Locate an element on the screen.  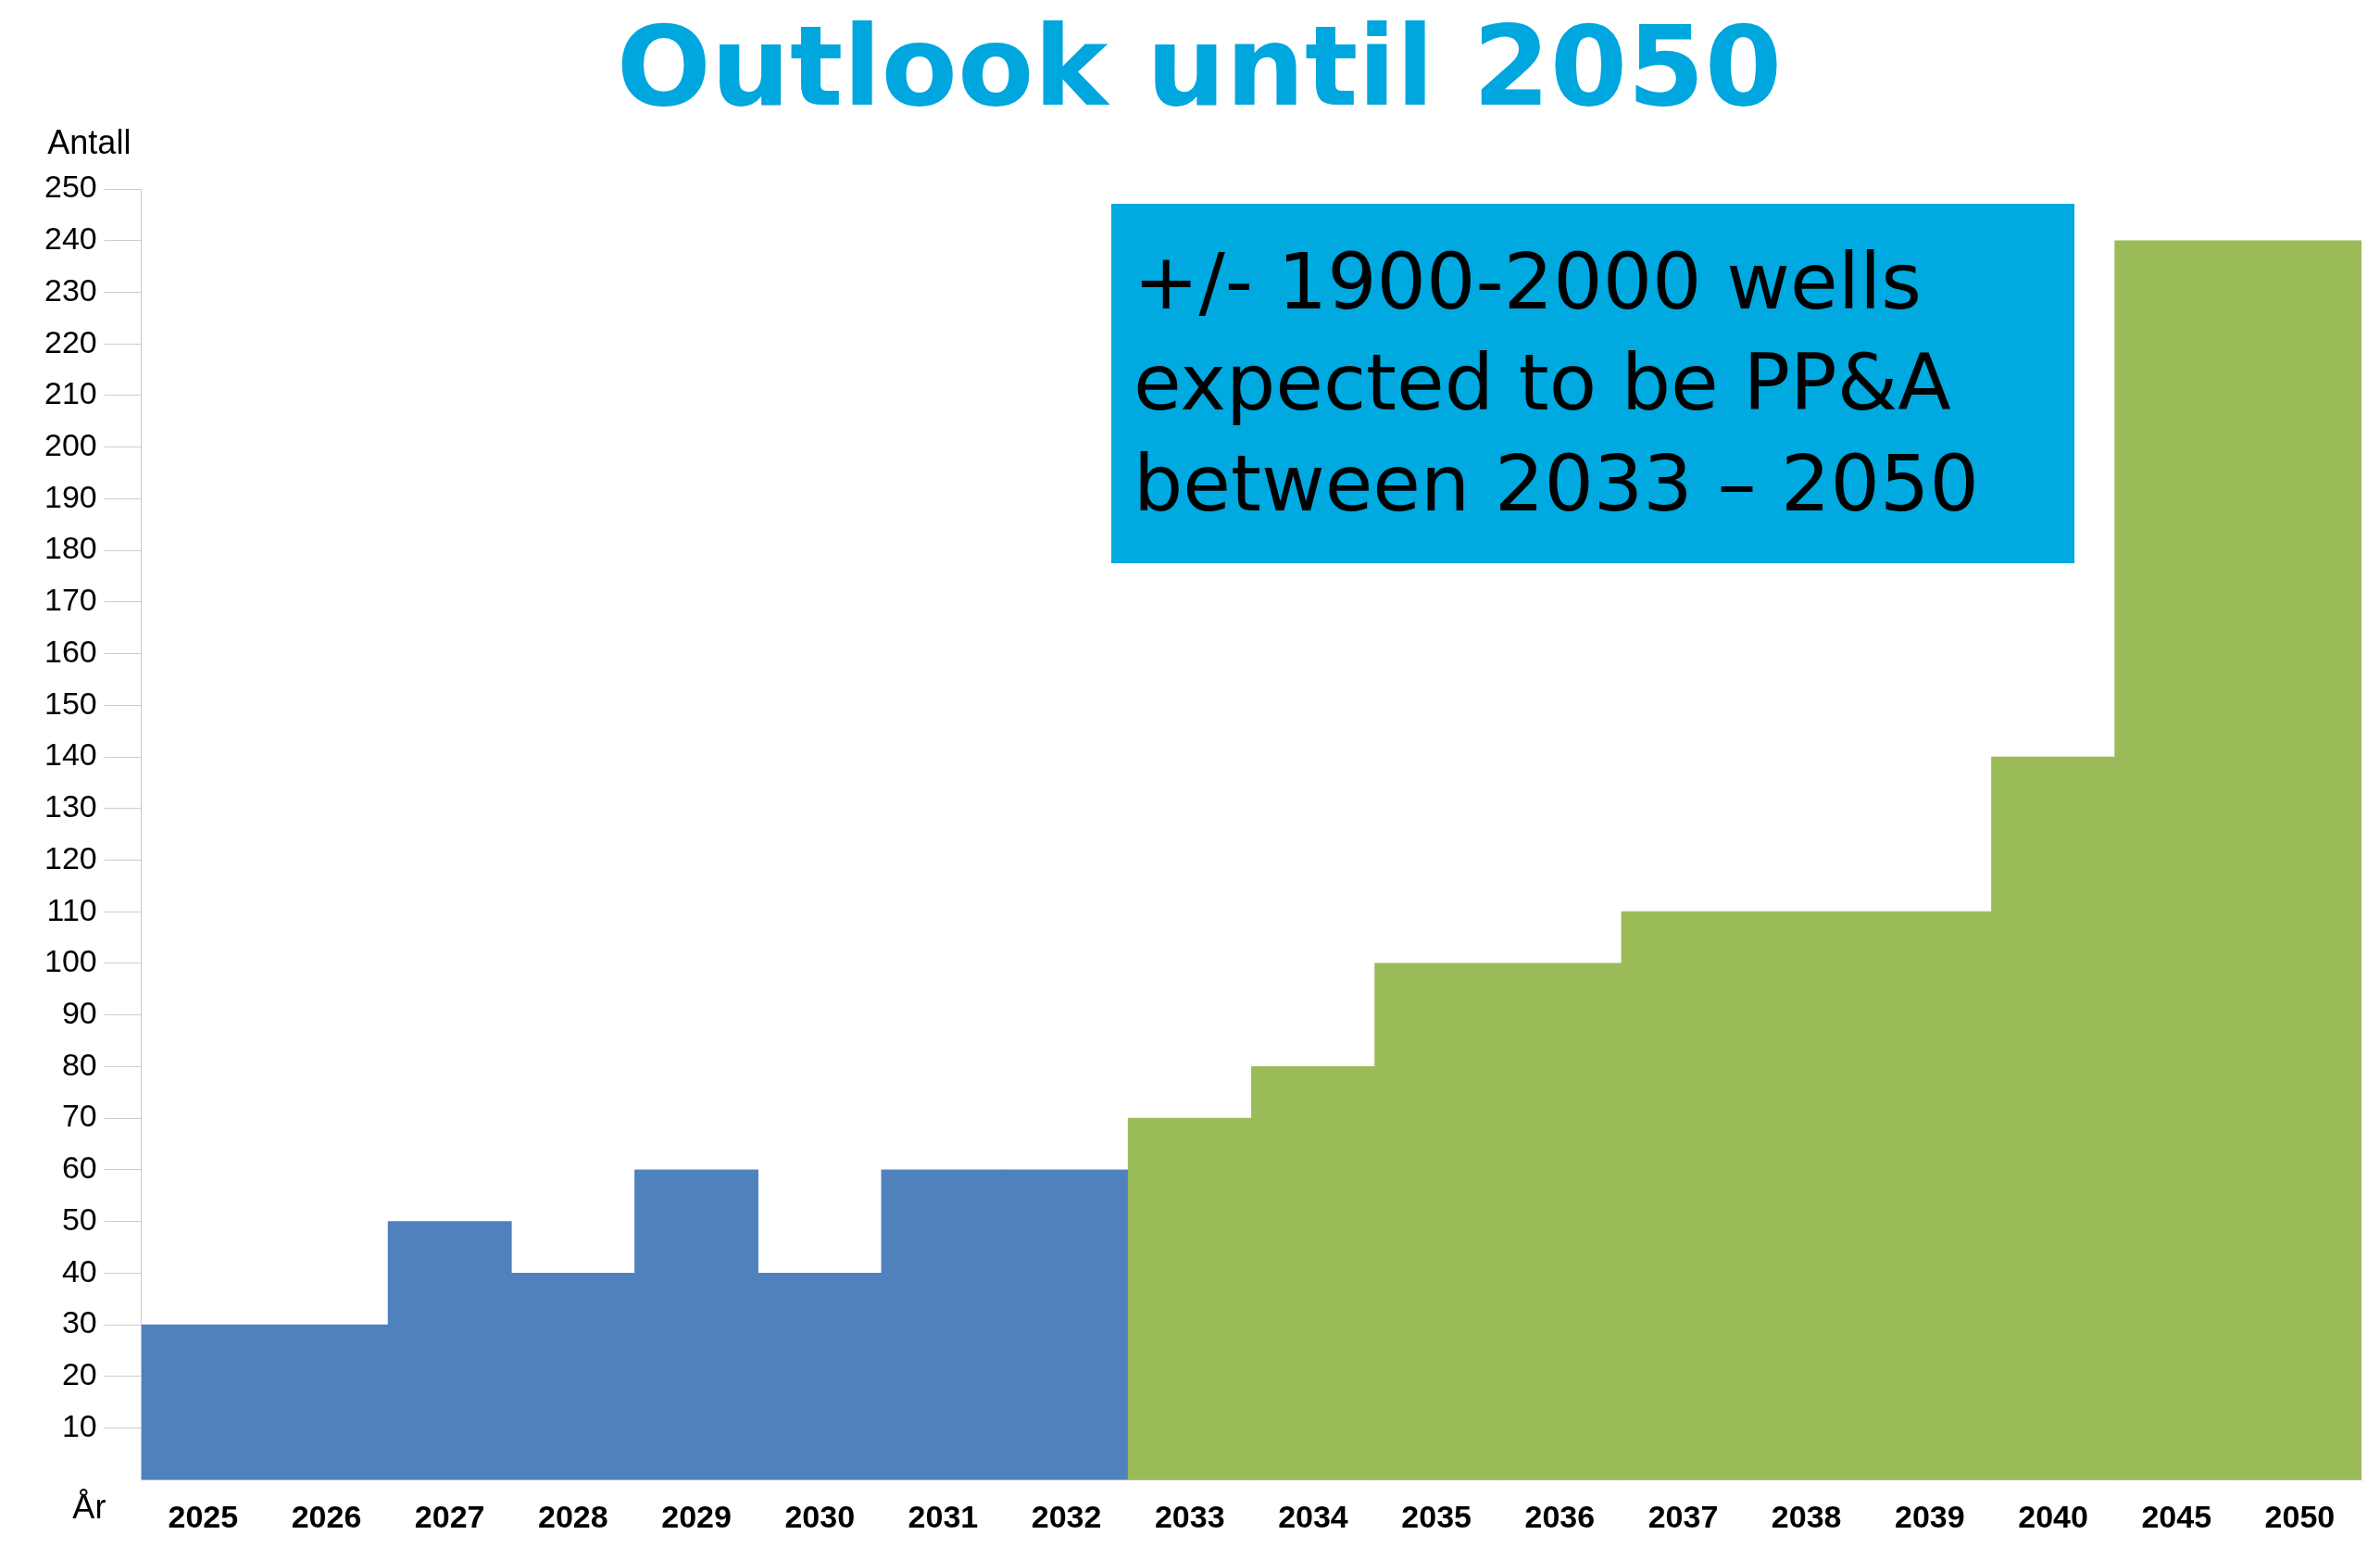
x-tick-label: 2032 is located at coordinates (1066, 1516).